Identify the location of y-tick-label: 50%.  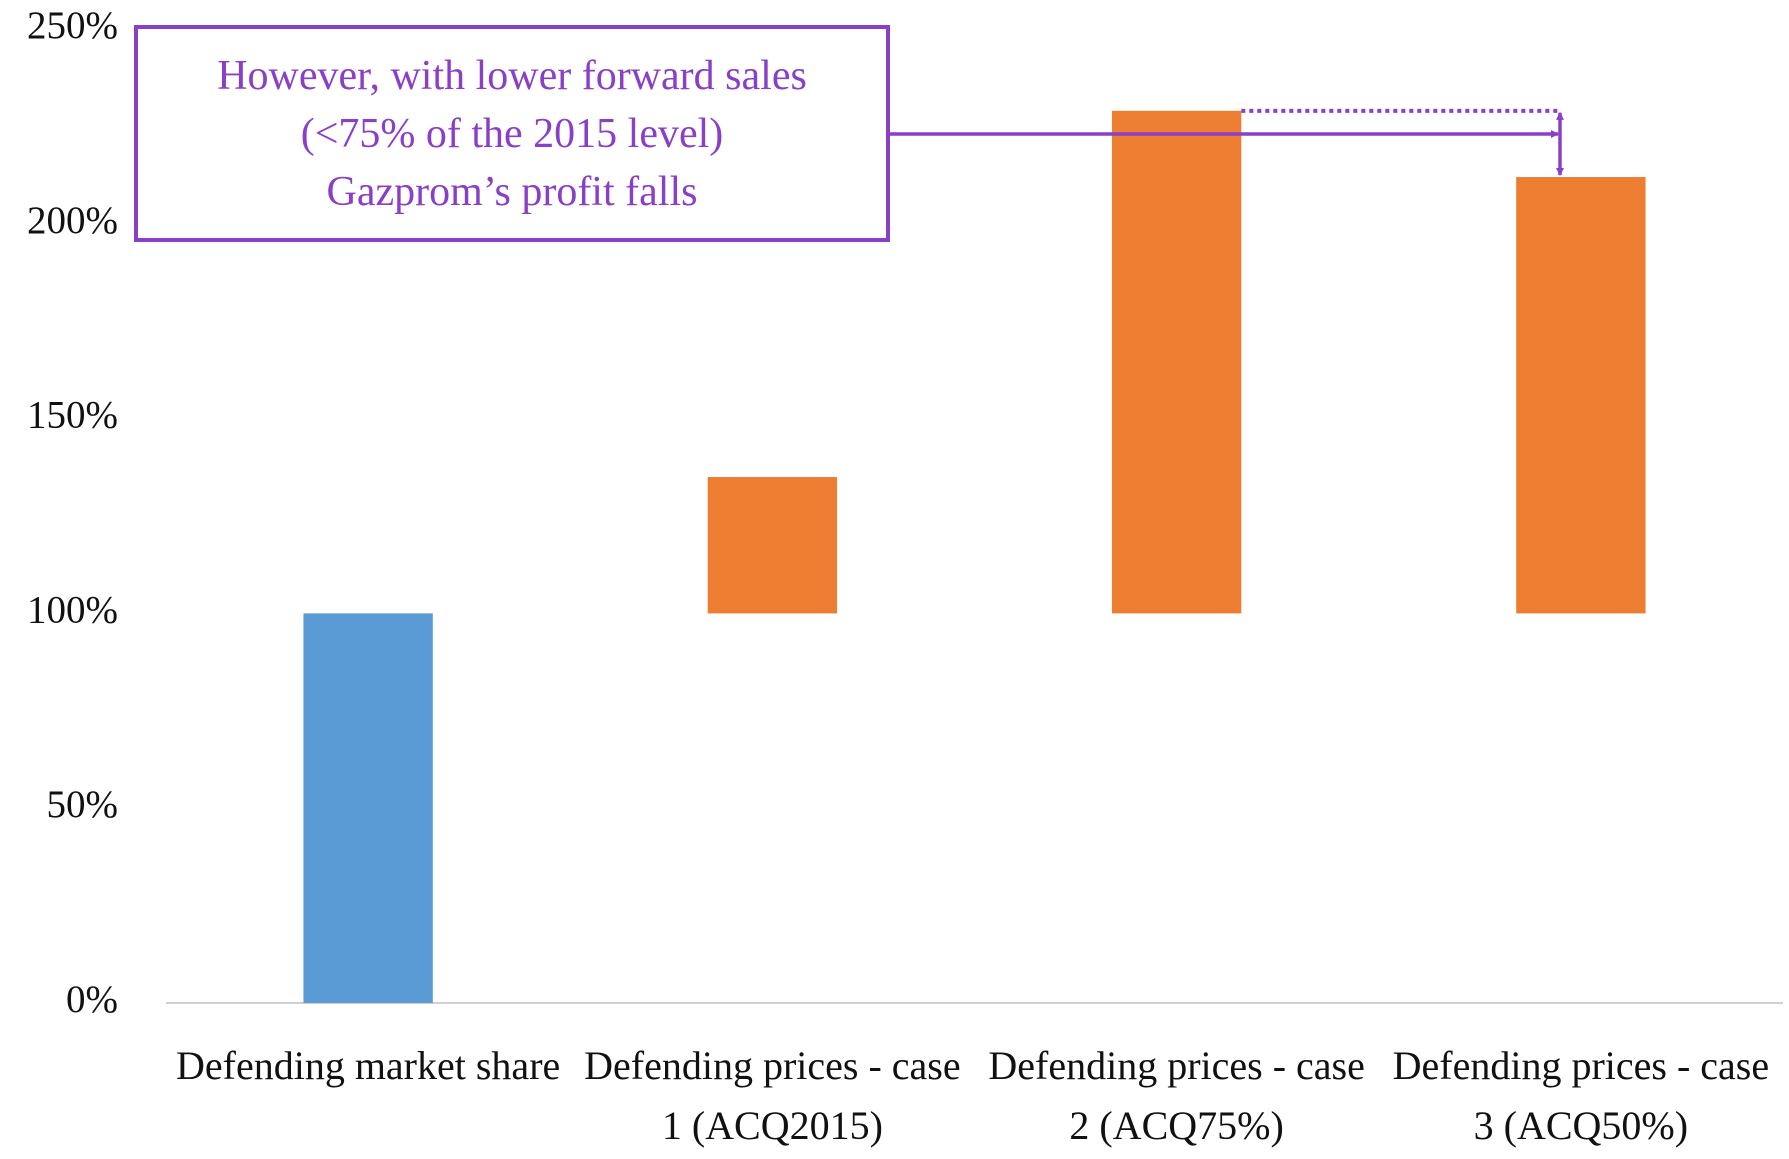
(83, 804).